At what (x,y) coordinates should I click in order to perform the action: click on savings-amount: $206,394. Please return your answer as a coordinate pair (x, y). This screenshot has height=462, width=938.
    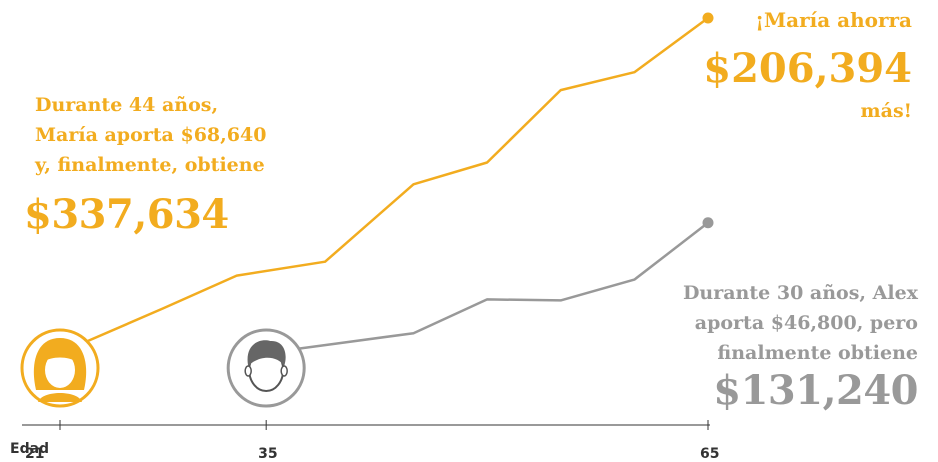
    Looking at the image, I should click on (807, 68).